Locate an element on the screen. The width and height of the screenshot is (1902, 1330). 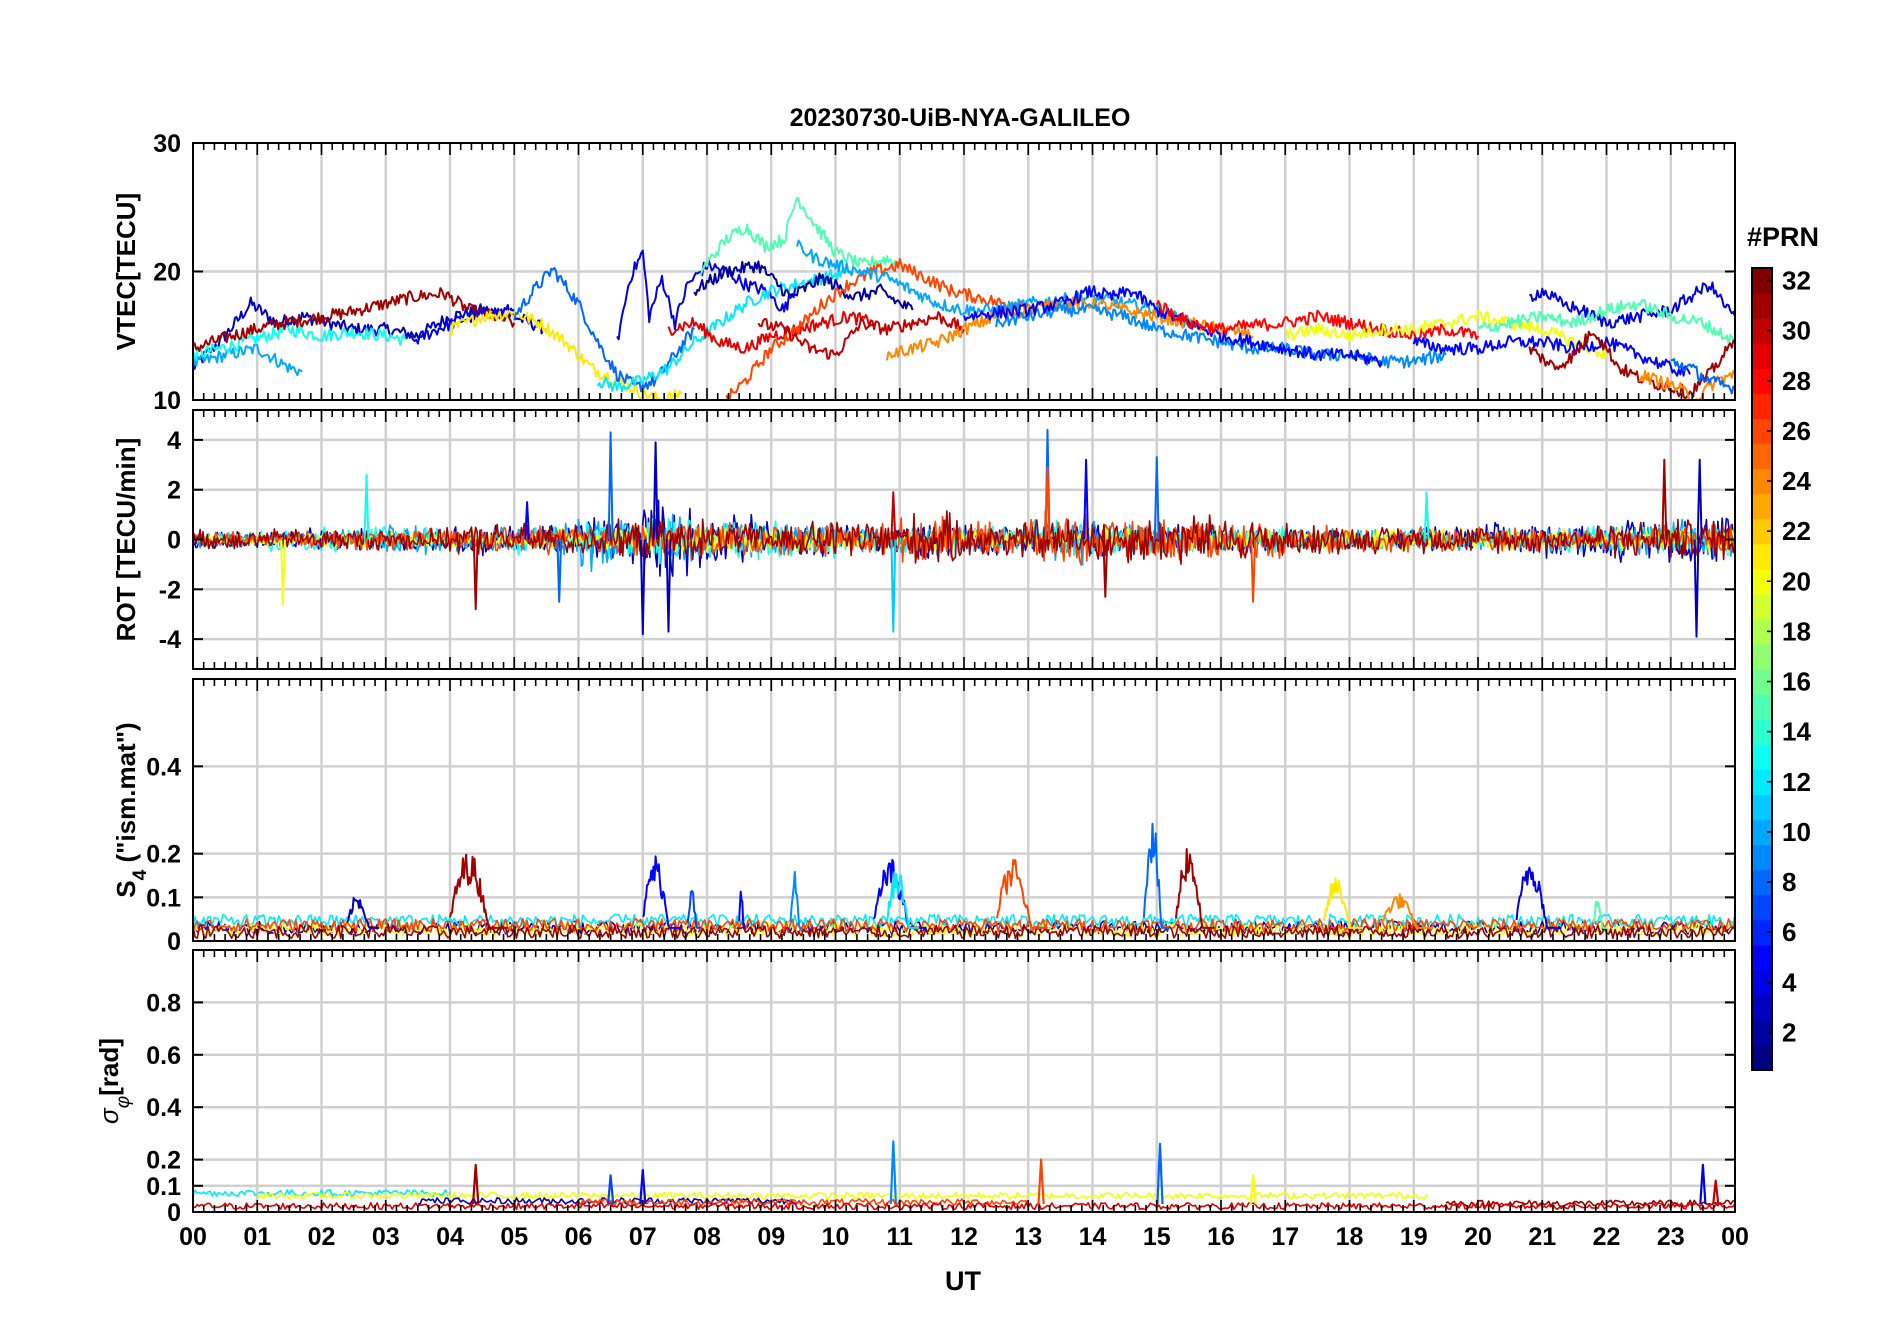
x-tick-label: 12 is located at coordinates (964, 1237).